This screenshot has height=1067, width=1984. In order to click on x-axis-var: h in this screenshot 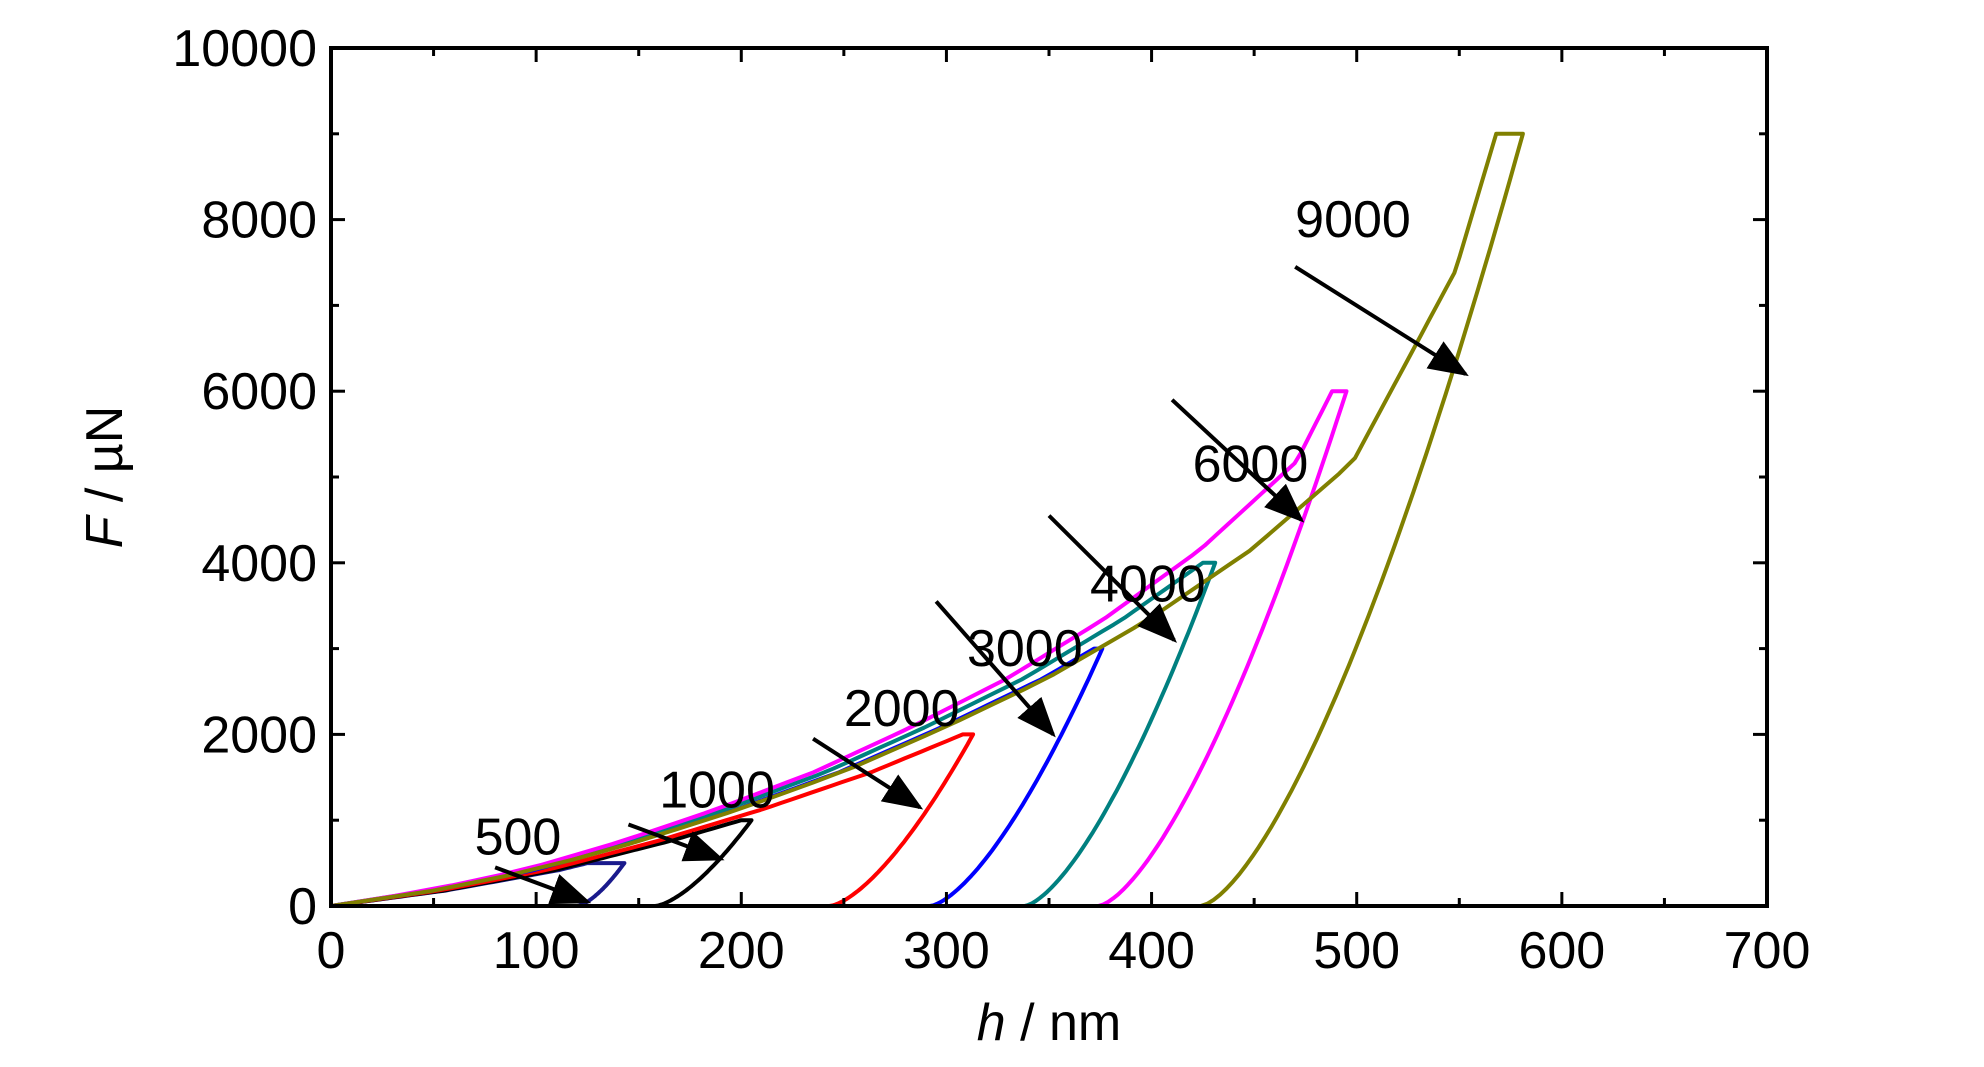, I will do `click(991, 1023)`.